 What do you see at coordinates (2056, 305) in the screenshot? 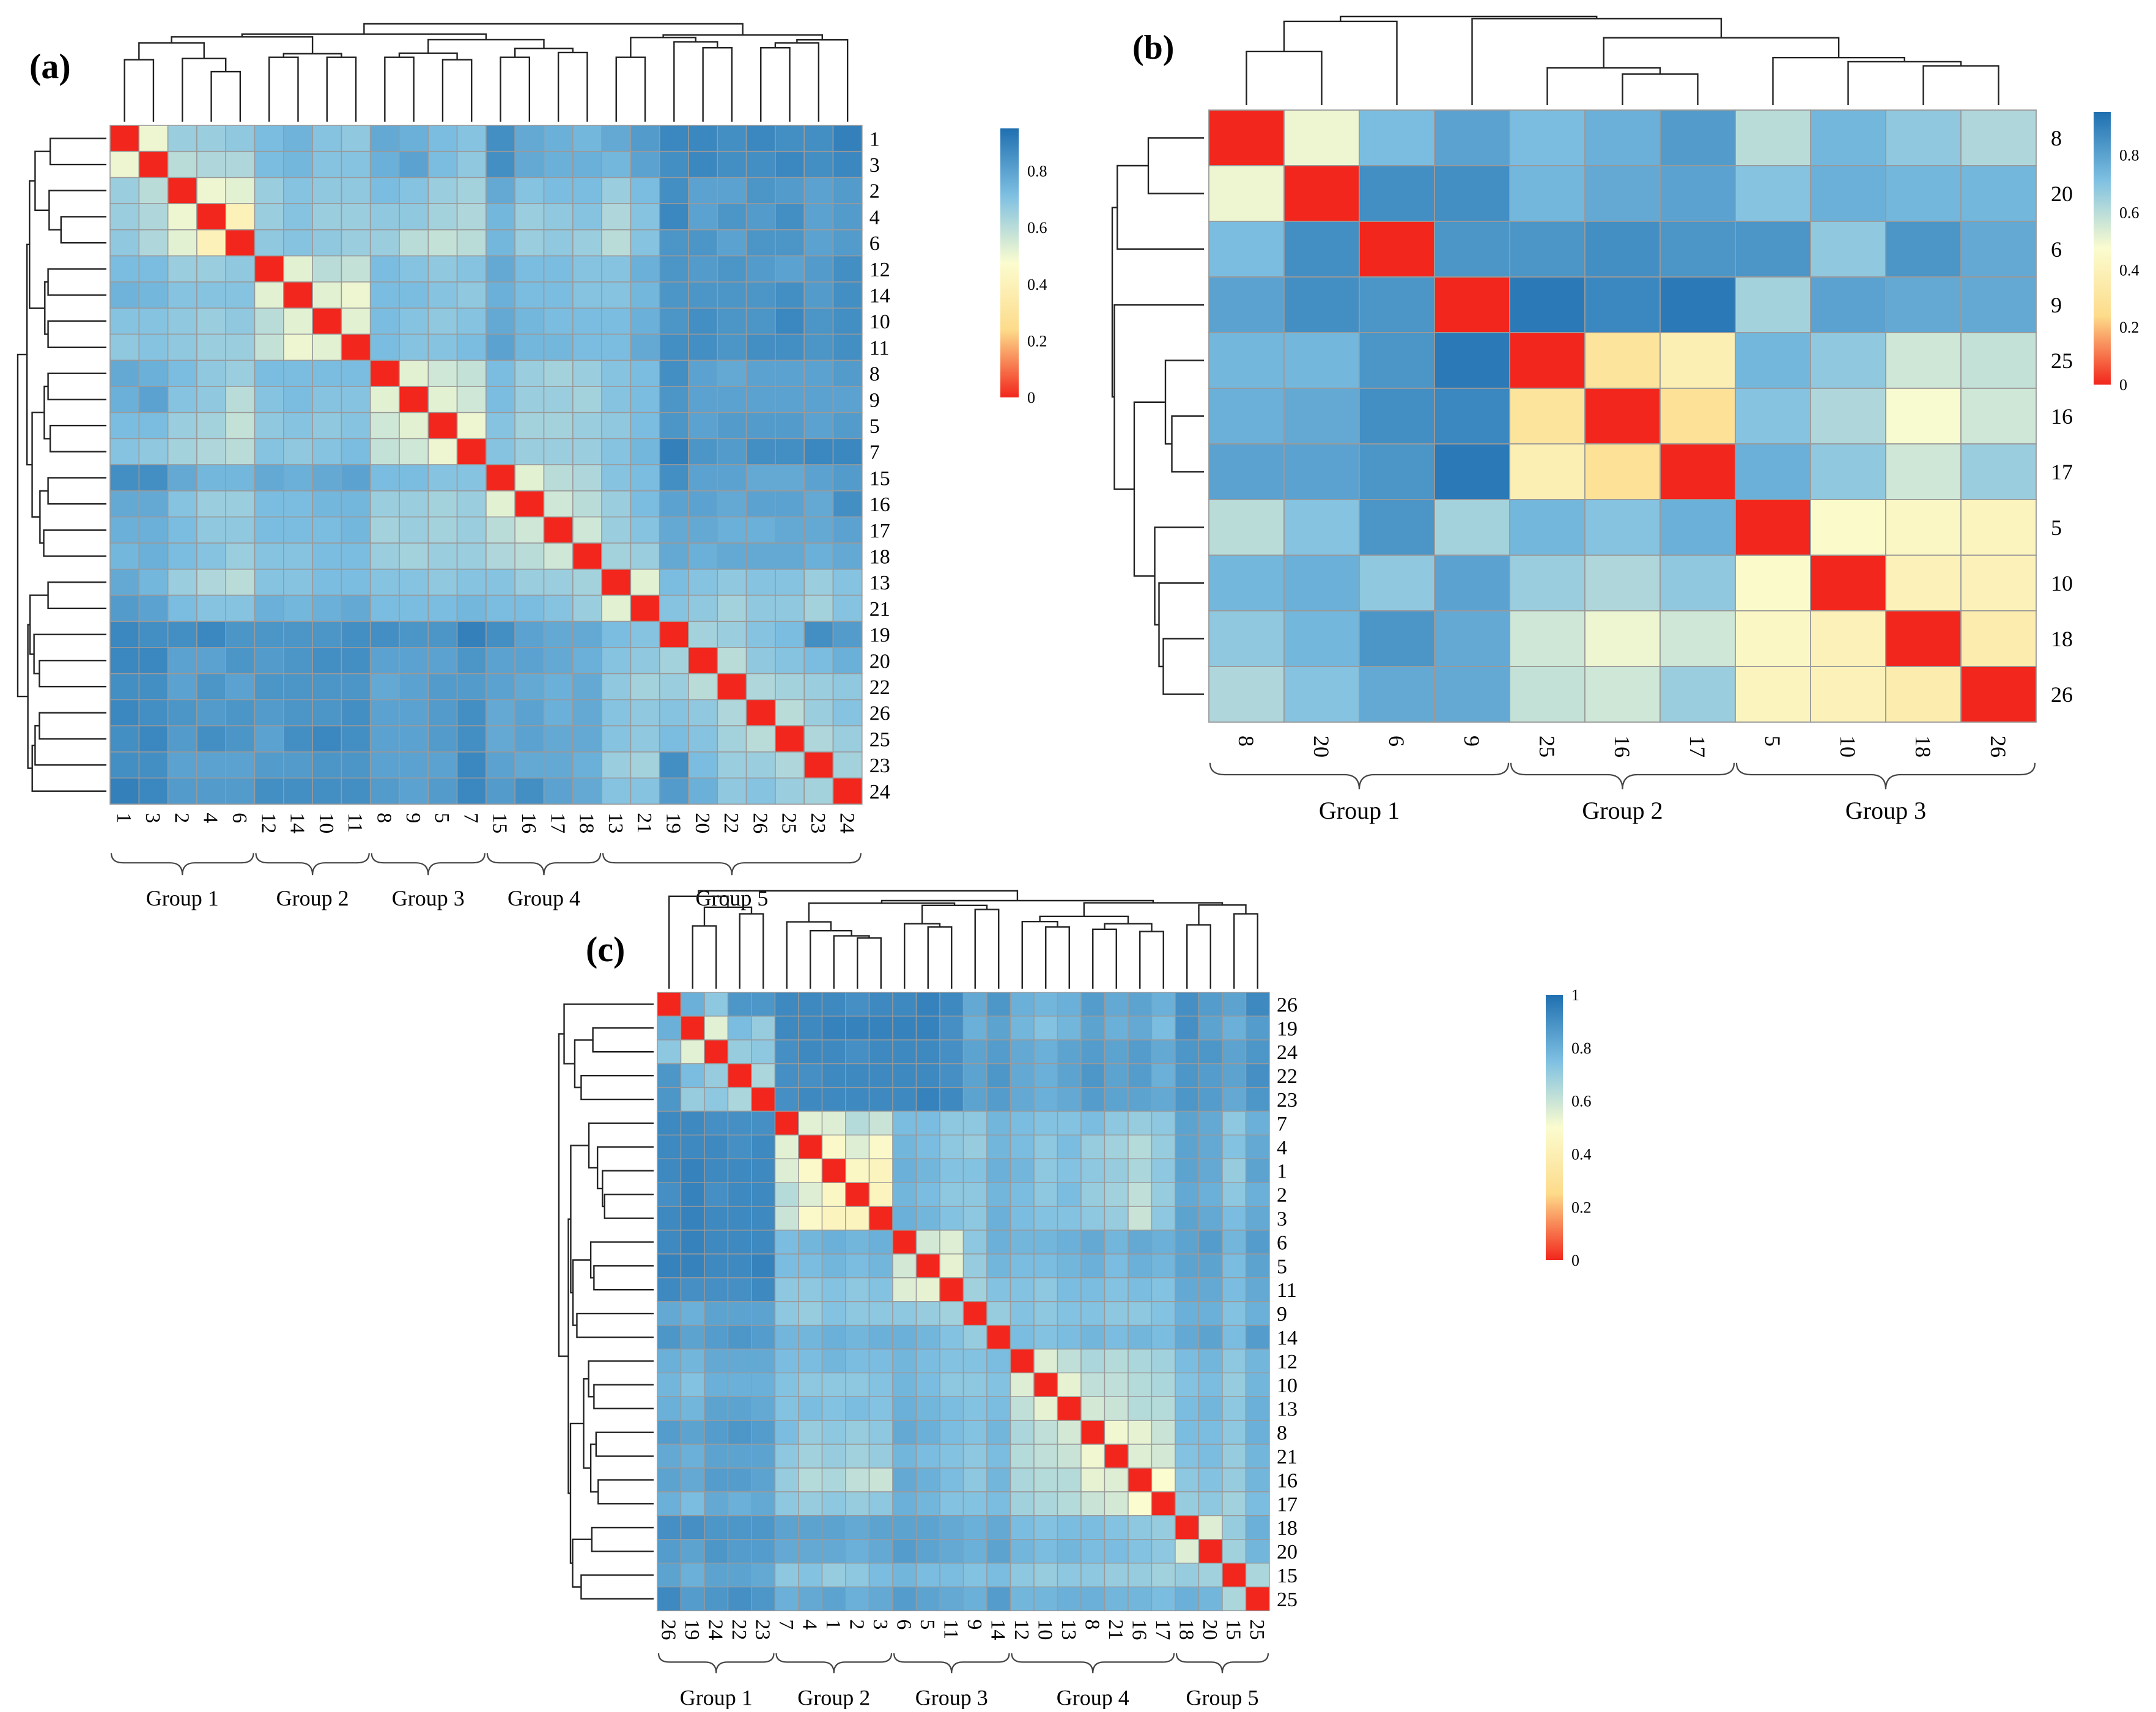
I see `row-label: 9` at bounding box center [2056, 305].